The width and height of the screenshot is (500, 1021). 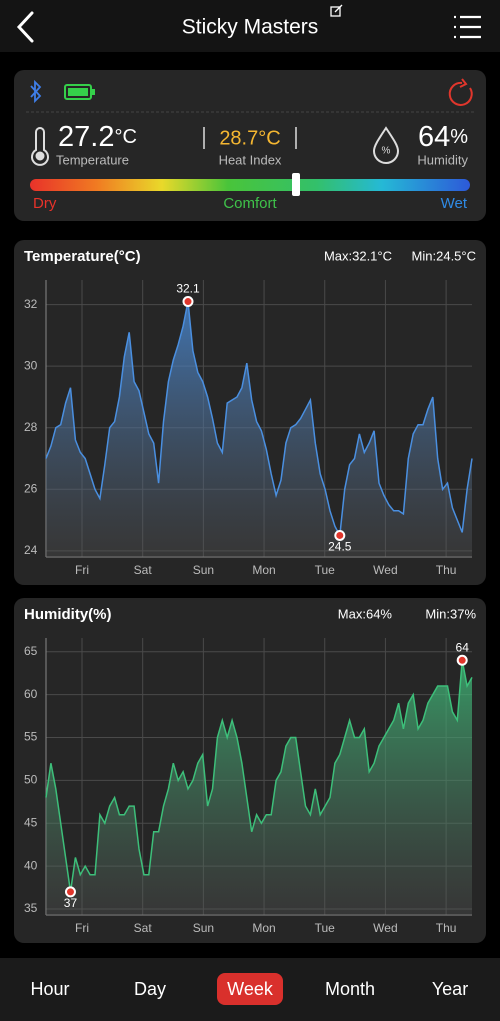 What do you see at coordinates (49, 989) in the screenshot?
I see `tab: Hour` at bounding box center [49, 989].